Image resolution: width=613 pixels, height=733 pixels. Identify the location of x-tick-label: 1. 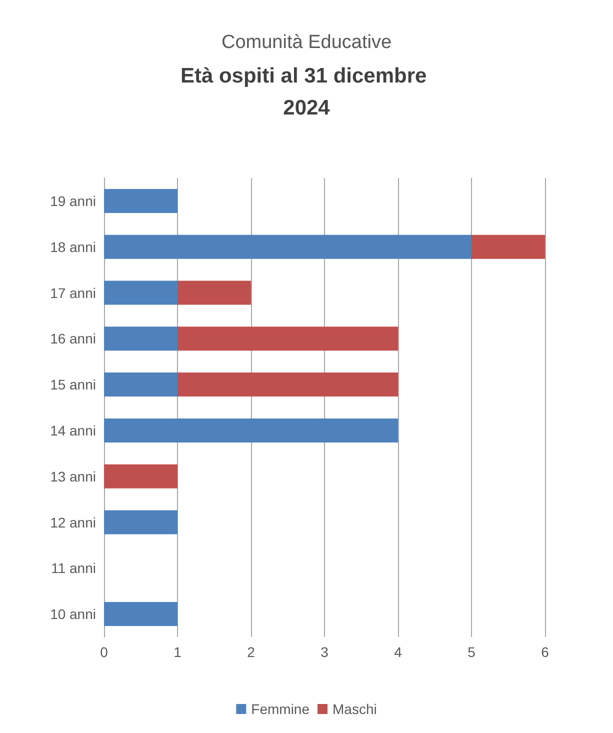
(178, 652).